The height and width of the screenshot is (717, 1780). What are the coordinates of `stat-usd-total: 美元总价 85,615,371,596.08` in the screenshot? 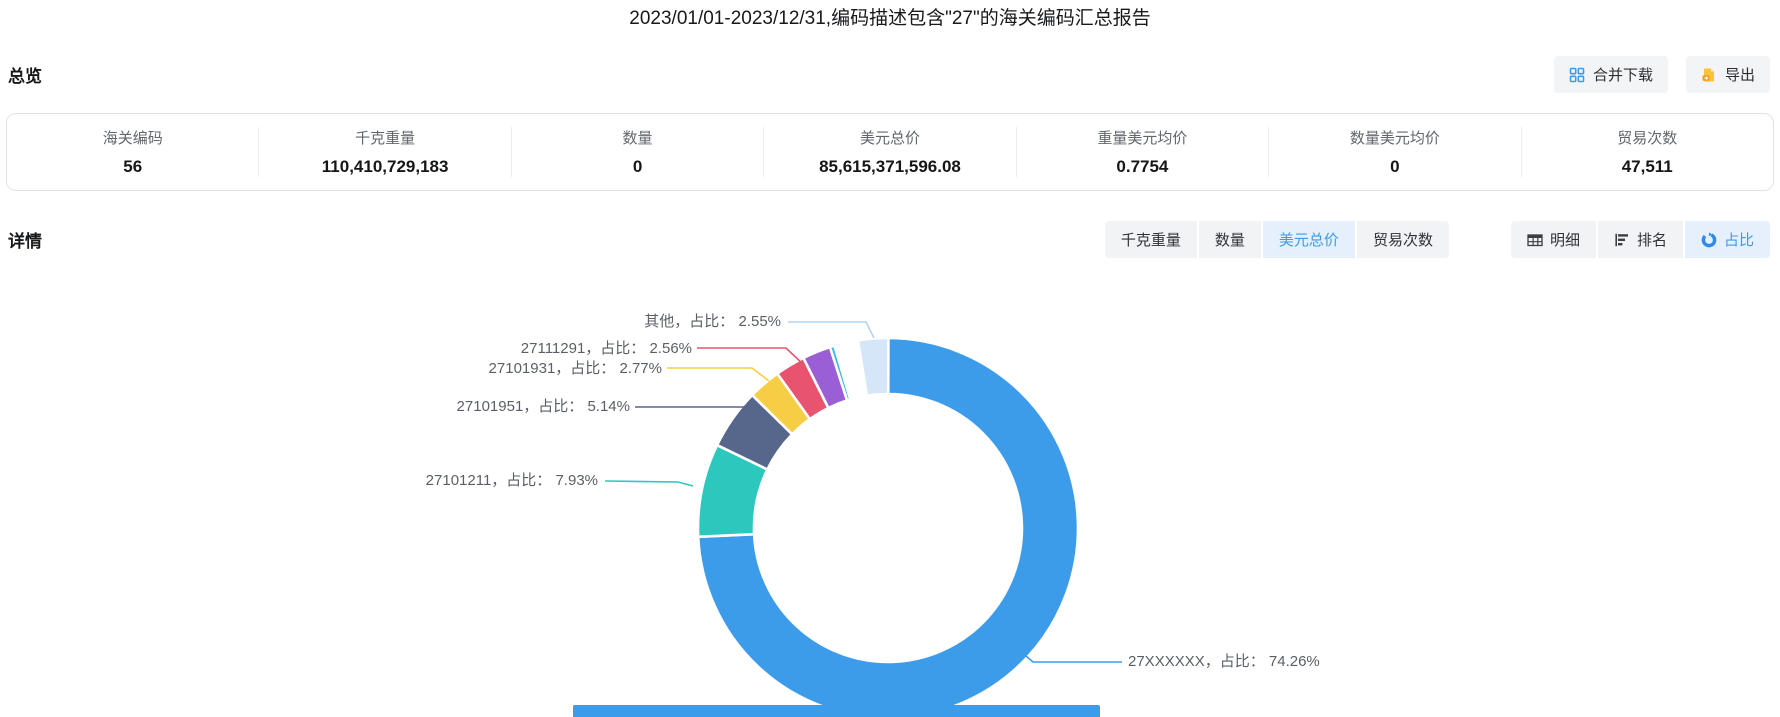 It's located at (889, 152).